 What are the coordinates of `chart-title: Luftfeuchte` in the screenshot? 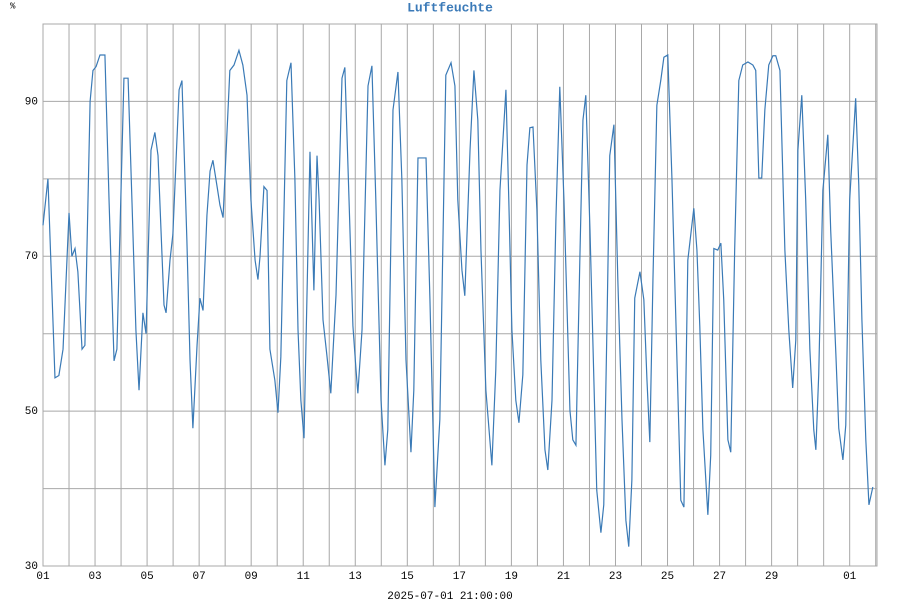 It's located at (450, 7).